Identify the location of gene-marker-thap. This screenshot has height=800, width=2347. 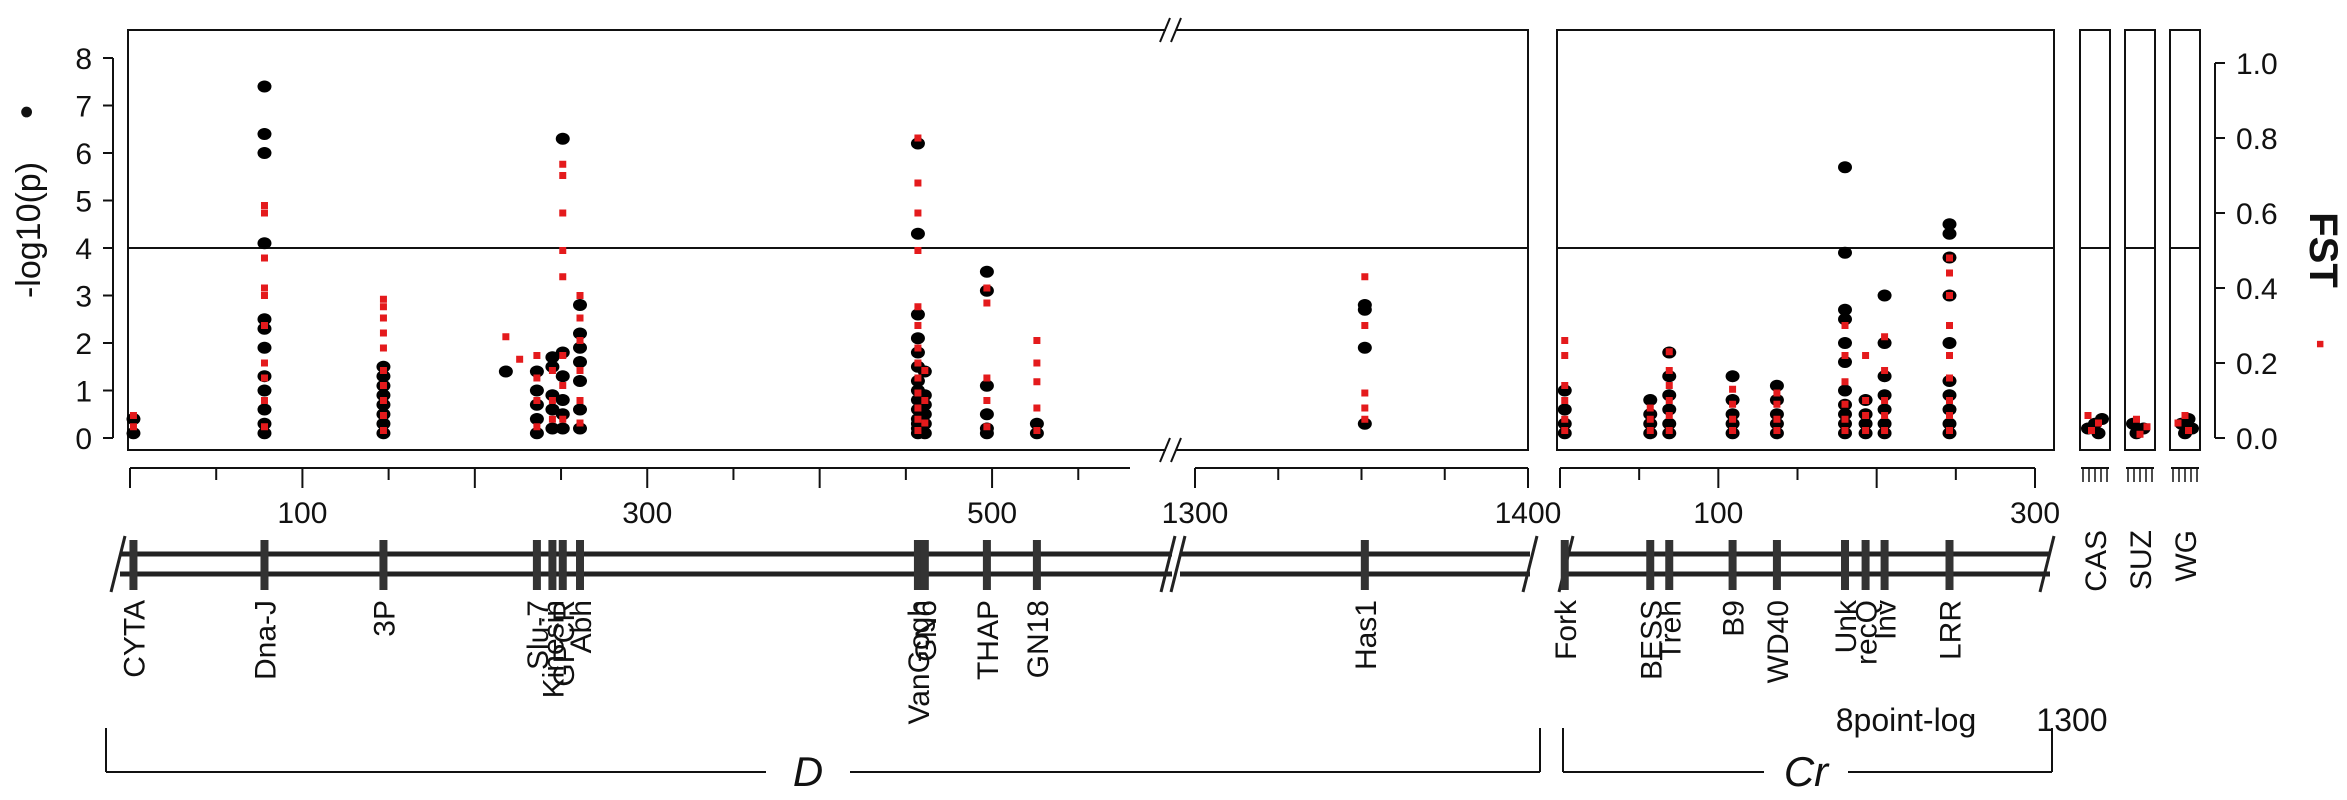
(986, 565).